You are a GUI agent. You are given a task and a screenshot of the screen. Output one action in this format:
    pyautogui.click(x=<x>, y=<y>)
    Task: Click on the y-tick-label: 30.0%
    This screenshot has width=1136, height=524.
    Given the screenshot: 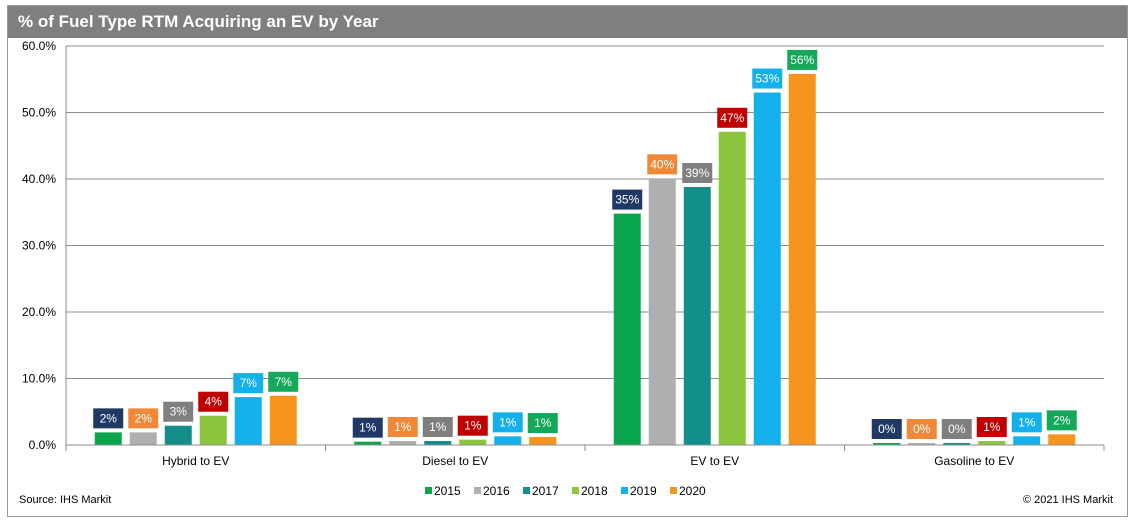 What is the action you would take?
    pyautogui.click(x=39, y=246)
    